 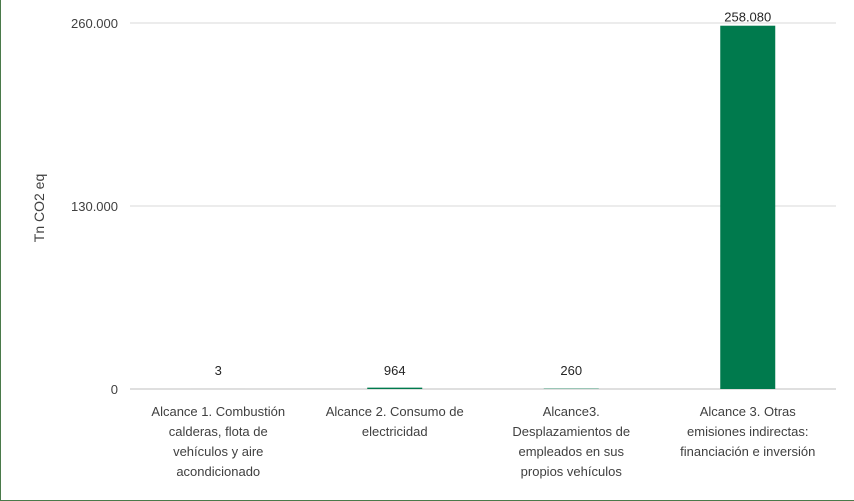 I want to click on y-axis-ticks: 0 130.000 260.000, so click(x=94, y=206).